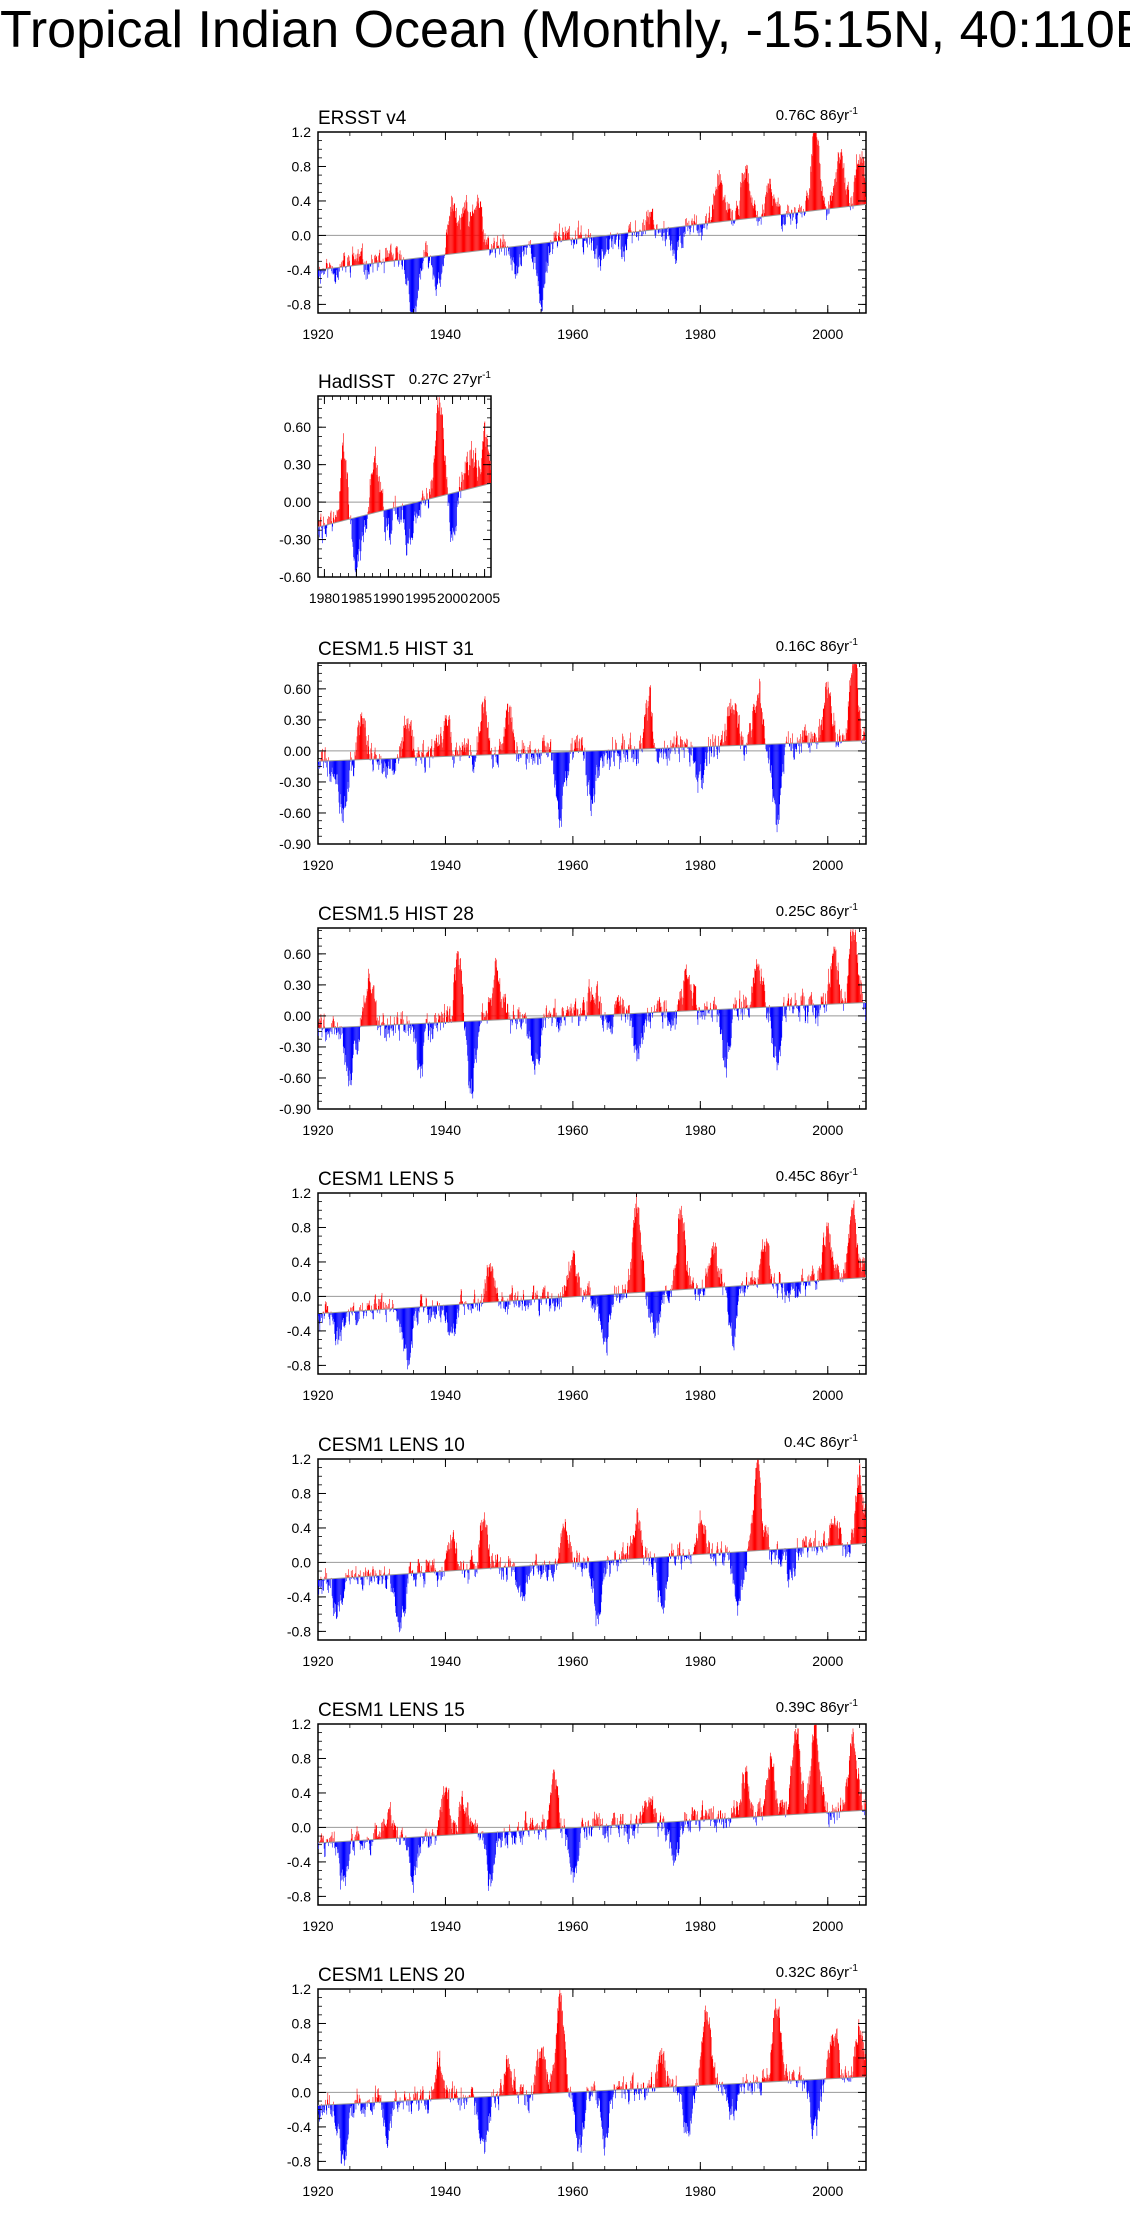  Describe the element at coordinates (317, 865) in the screenshot. I see `x-tick-label: 1920` at that location.